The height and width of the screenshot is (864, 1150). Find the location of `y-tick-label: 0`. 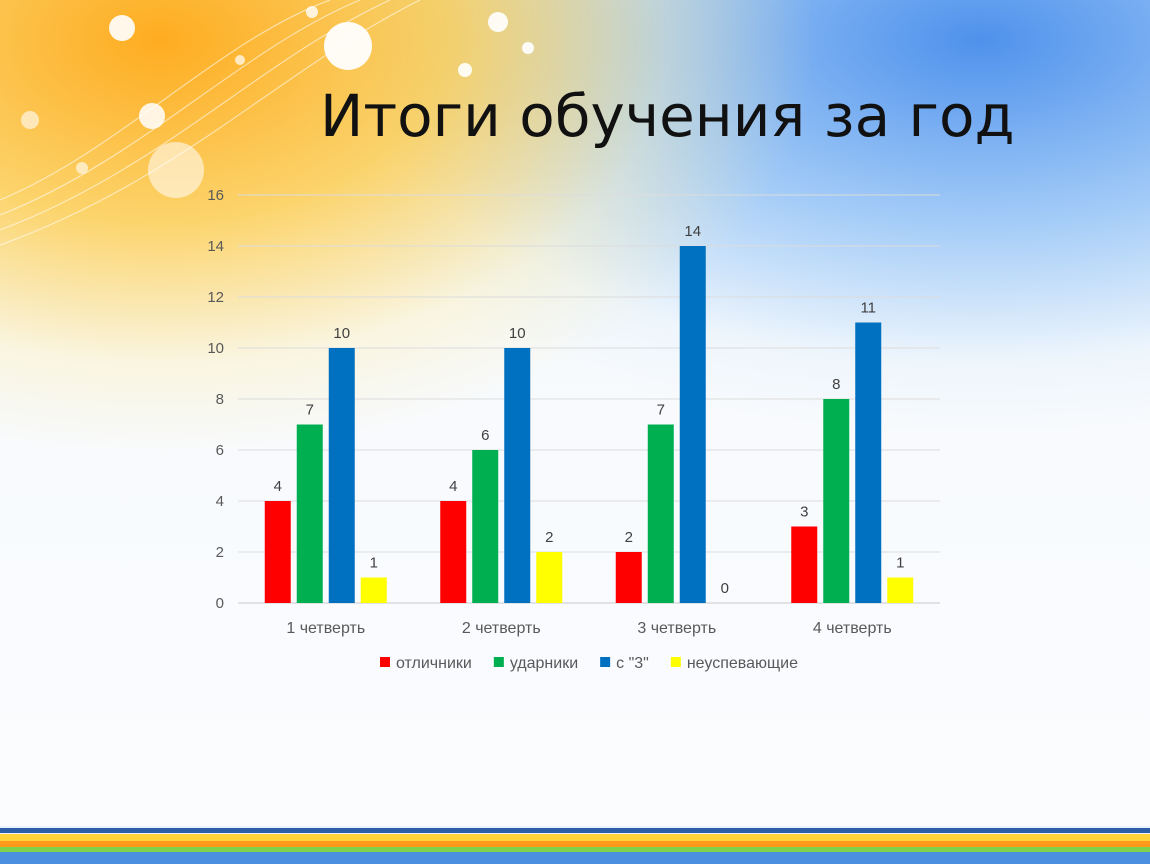

y-tick-label: 0 is located at coordinates (220, 603).